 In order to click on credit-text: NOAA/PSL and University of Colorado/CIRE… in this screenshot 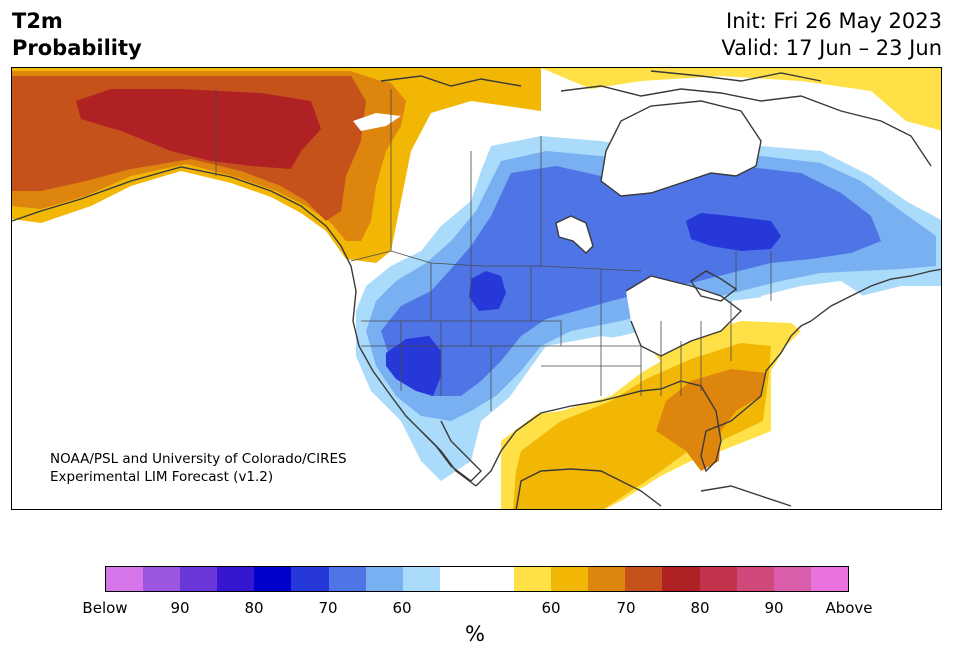, I will do `click(198, 468)`.